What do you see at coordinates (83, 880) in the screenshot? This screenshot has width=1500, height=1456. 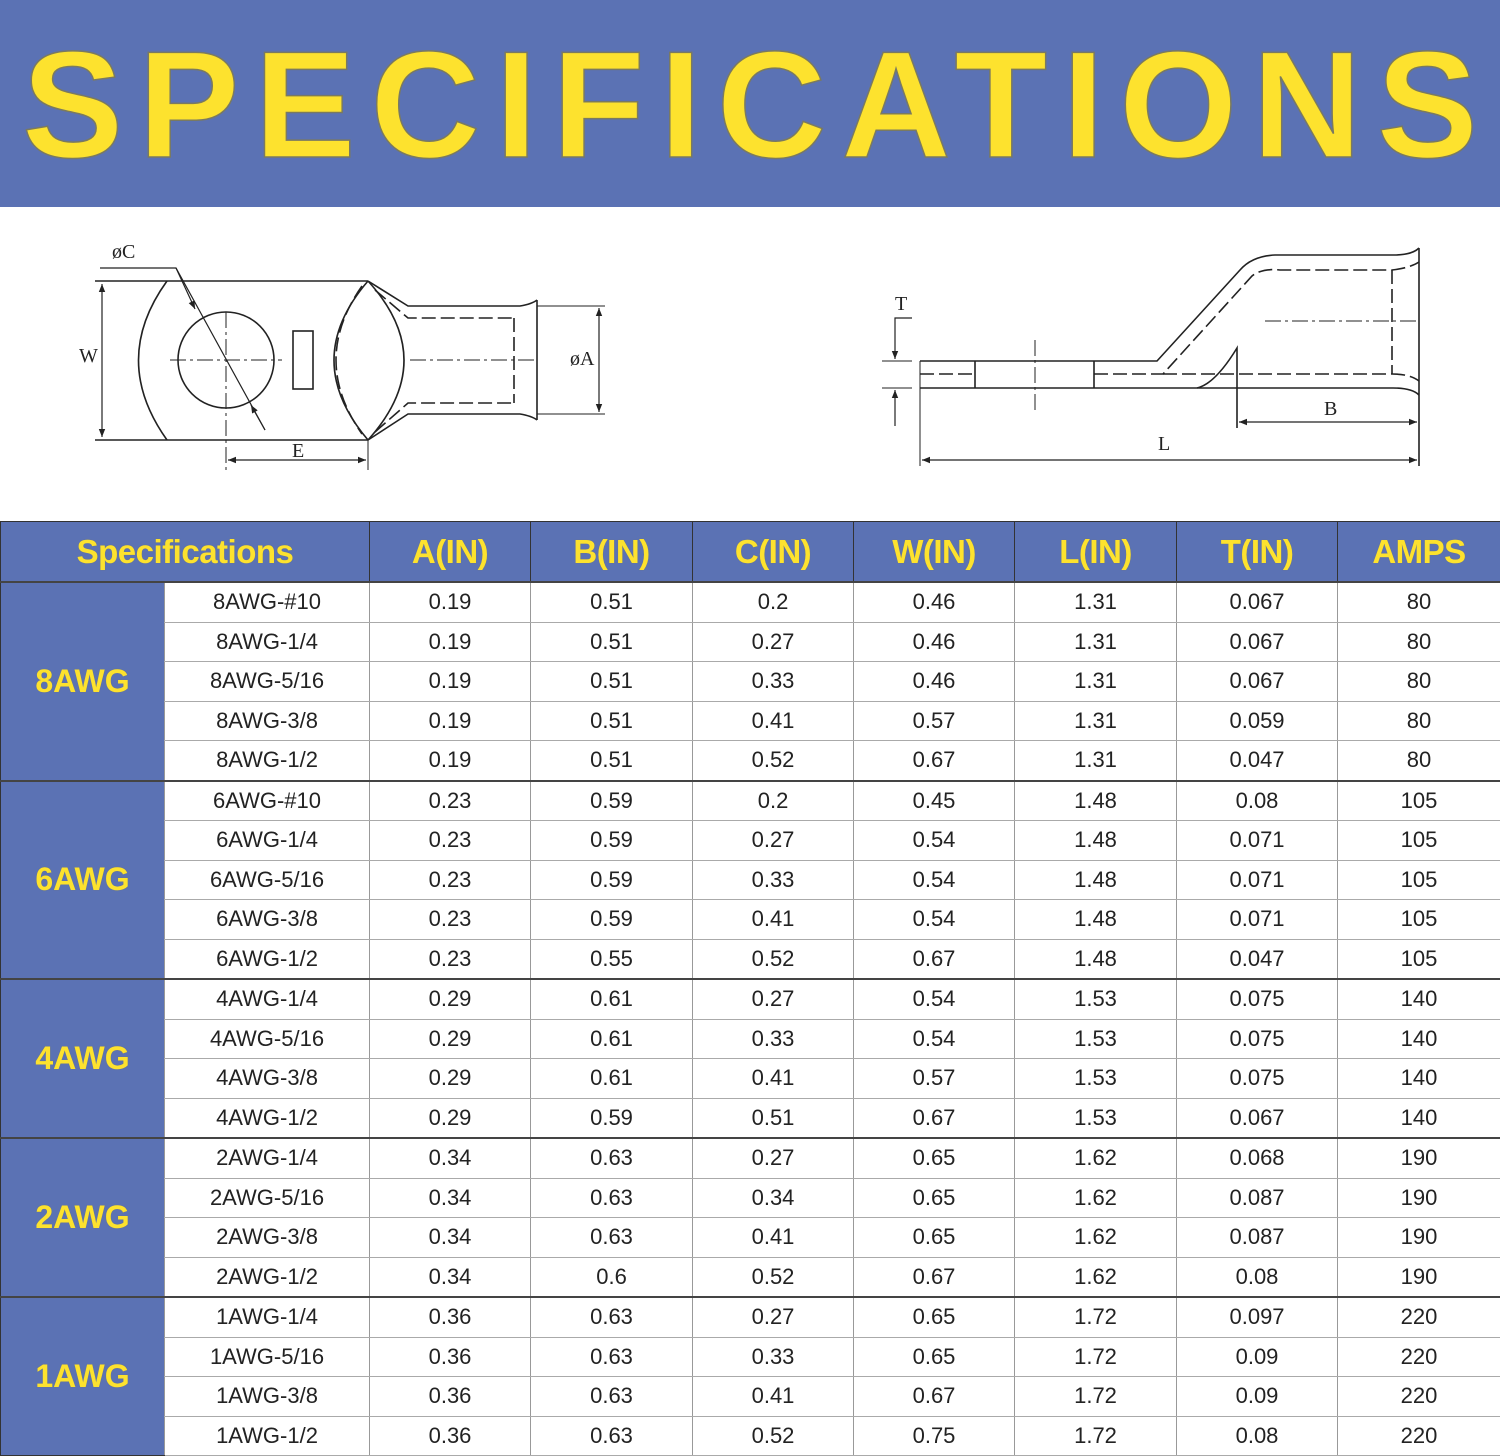 I see `wire-gauge-group-label: 6AWG` at bounding box center [83, 880].